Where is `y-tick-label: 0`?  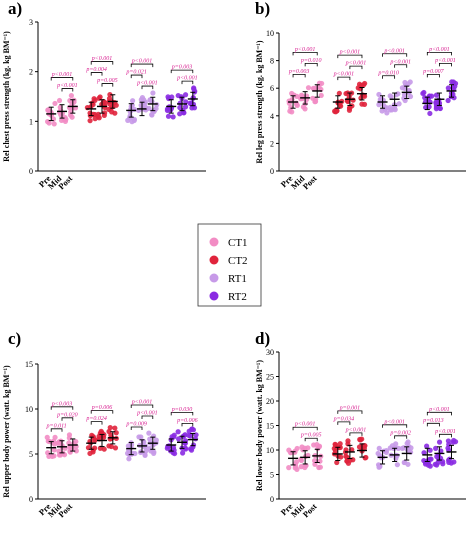 y-tick-label: 0 is located at coordinates (272, 171).